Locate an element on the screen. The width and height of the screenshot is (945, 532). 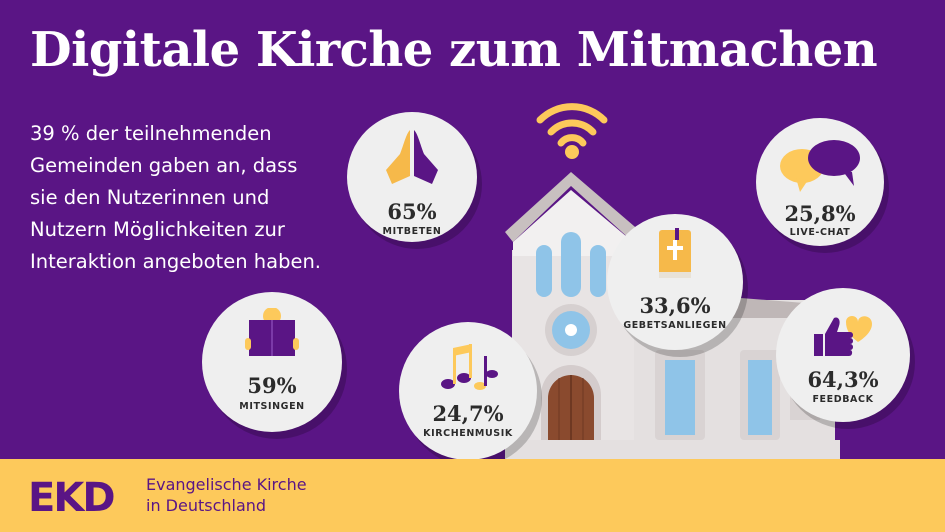
stat-value: 59% is located at coordinates (272, 385).